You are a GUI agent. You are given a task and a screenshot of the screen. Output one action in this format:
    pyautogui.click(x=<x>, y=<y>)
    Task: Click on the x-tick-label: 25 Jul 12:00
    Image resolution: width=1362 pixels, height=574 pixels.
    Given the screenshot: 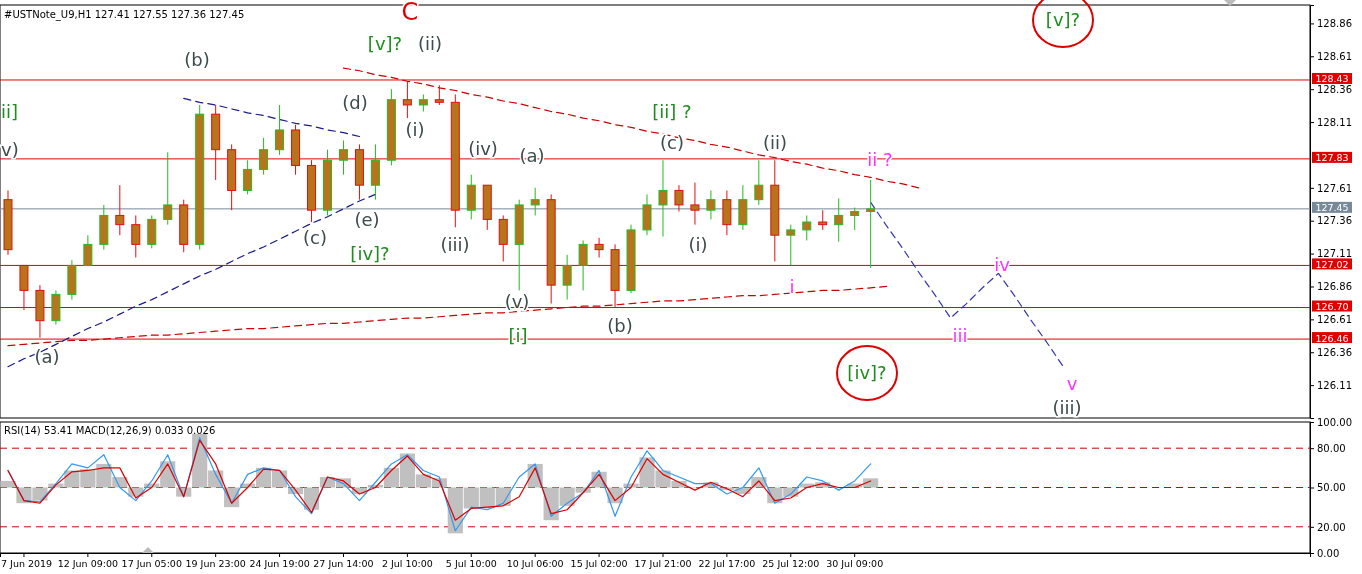 What is the action you would take?
    pyautogui.click(x=791, y=563)
    